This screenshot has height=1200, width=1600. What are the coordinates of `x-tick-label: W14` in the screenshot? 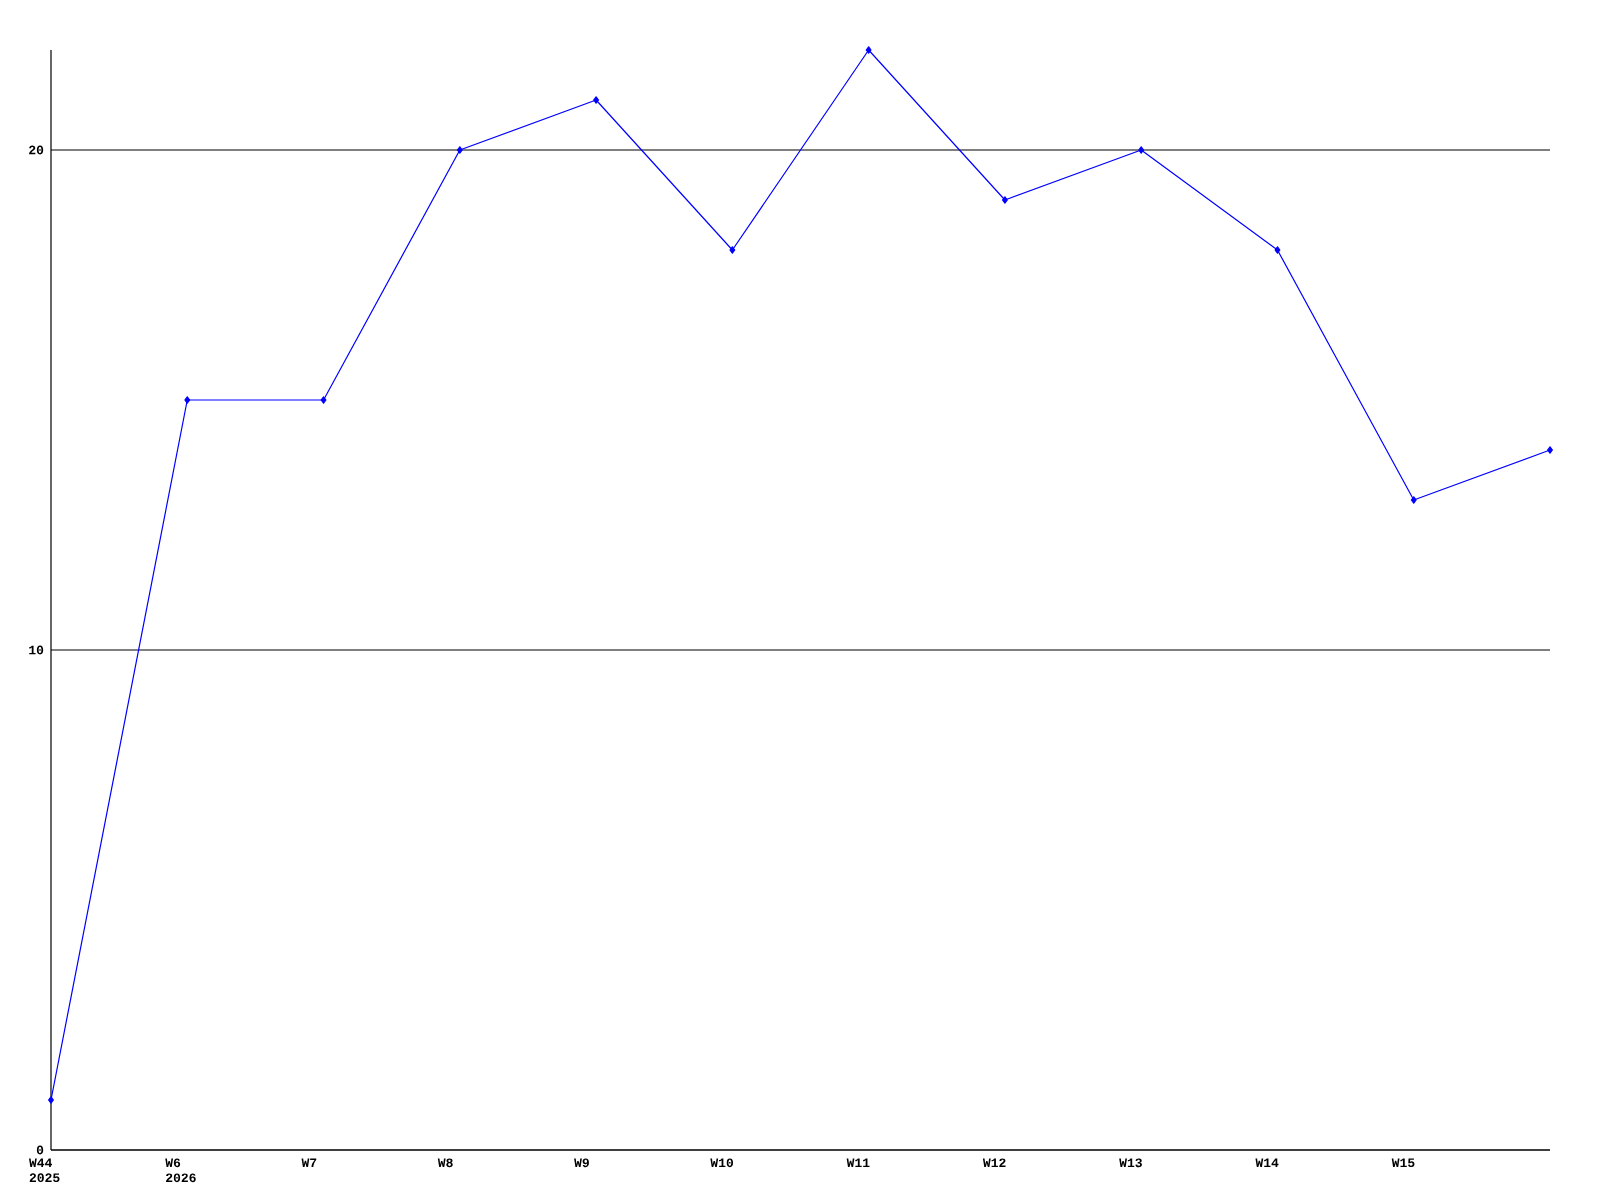 It's located at (1267, 1162).